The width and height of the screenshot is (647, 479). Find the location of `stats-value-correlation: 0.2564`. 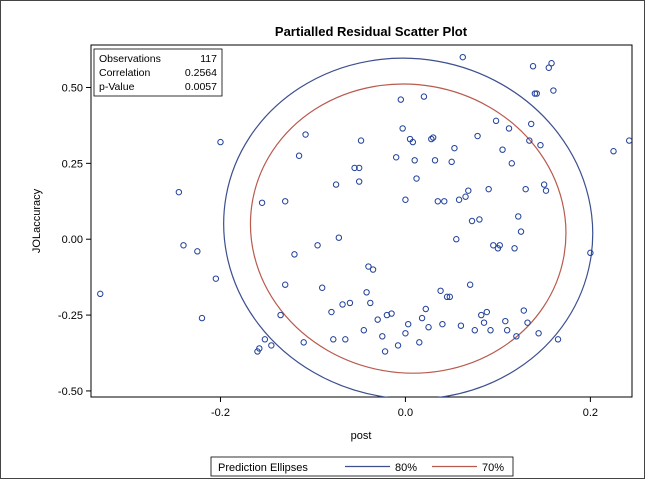

stats-value-correlation: 0.2564 is located at coordinates (201, 73).